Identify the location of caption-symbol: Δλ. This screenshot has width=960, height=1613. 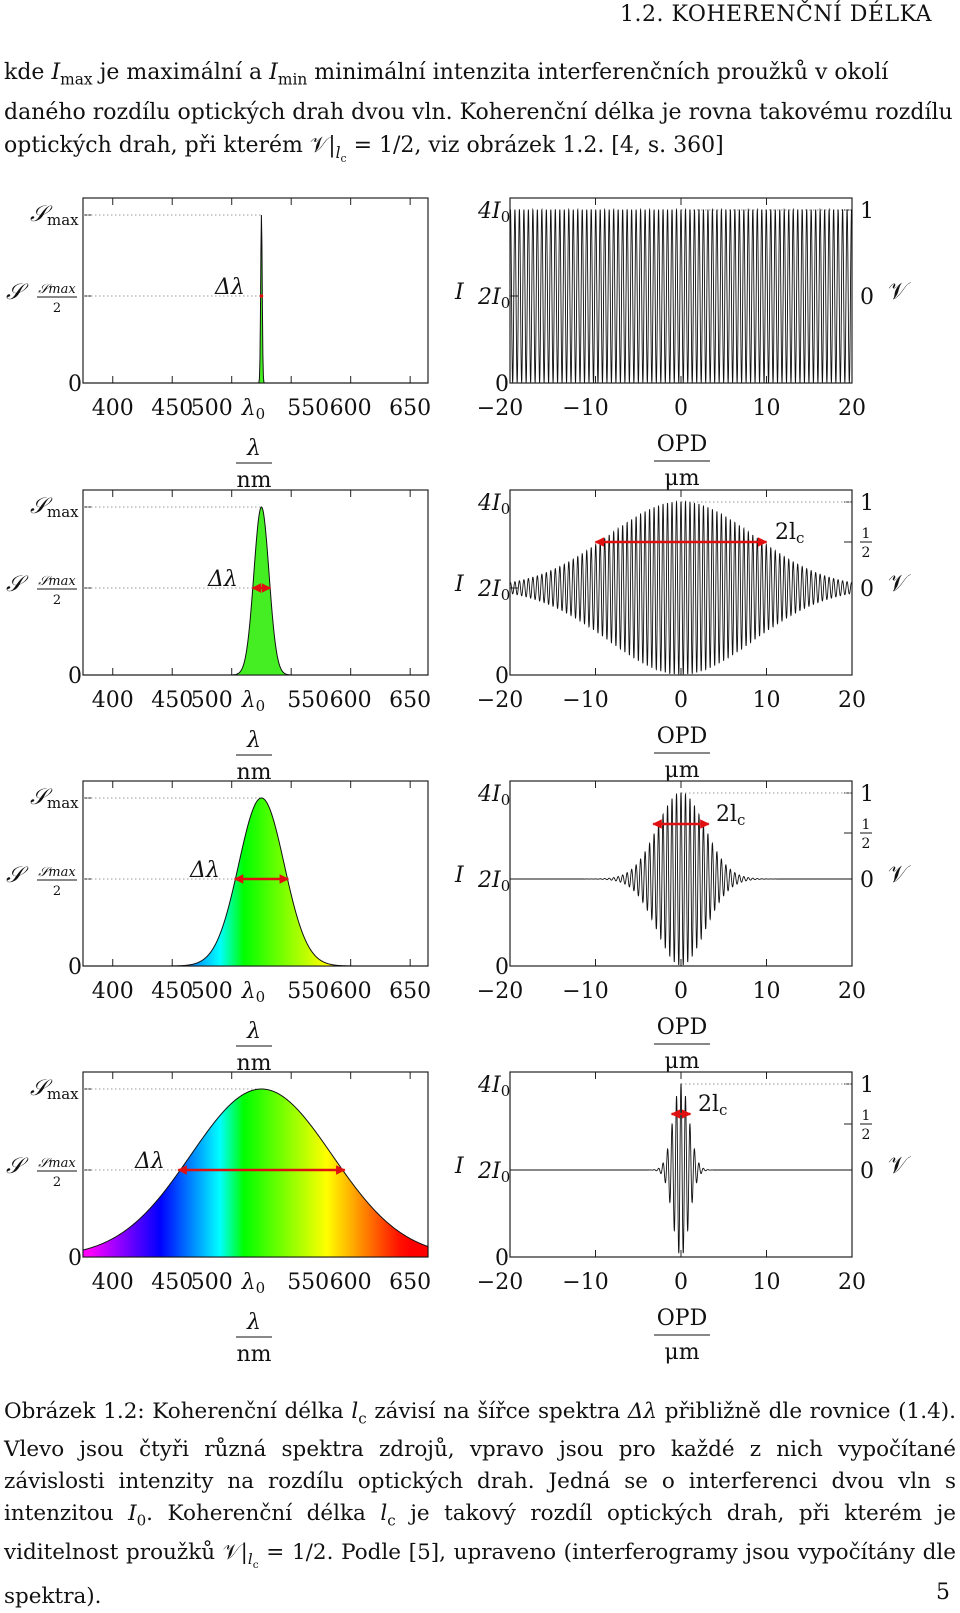
(642, 1411).